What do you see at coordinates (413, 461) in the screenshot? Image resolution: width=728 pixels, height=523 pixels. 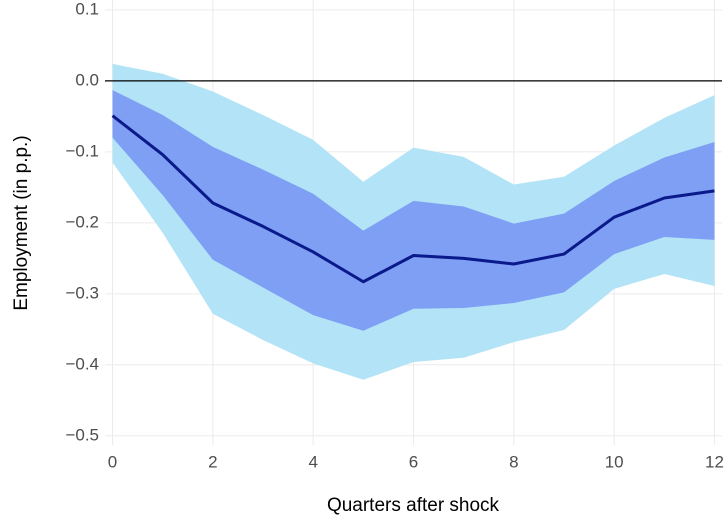 I see `x-tick-label: 6` at bounding box center [413, 461].